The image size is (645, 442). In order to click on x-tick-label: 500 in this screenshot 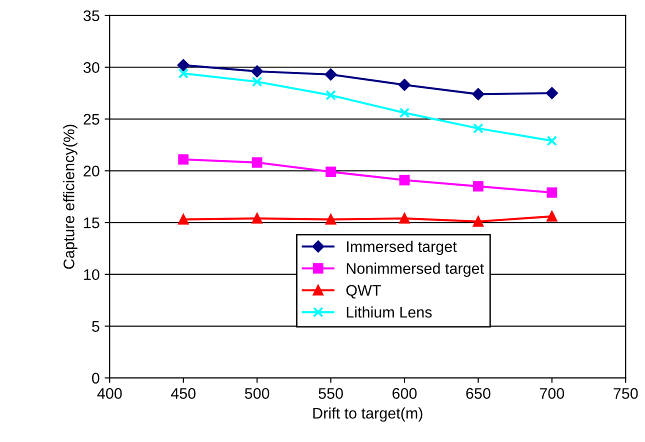, I will do `click(257, 393)`.